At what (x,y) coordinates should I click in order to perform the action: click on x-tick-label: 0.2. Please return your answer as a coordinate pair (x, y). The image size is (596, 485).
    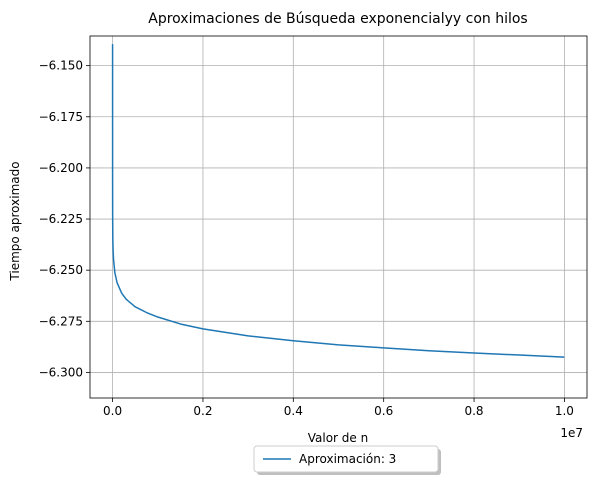
    Looking at the image, I should click on (202, 411).